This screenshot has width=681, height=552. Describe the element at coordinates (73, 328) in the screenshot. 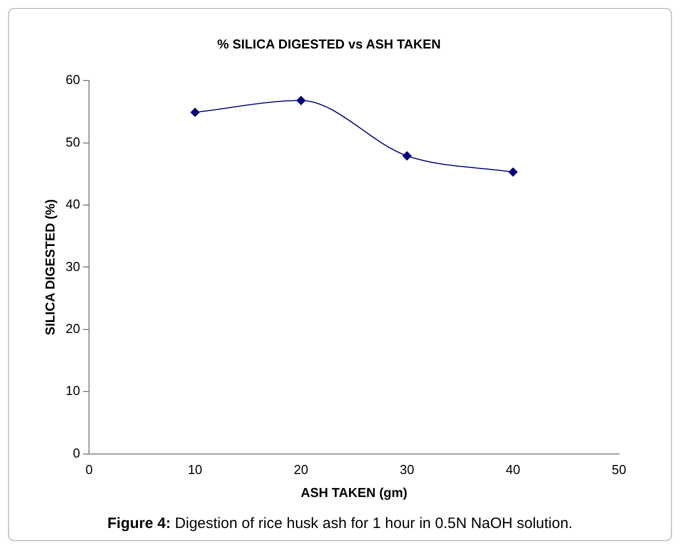

I see `y-tick-label: 20` at that location.